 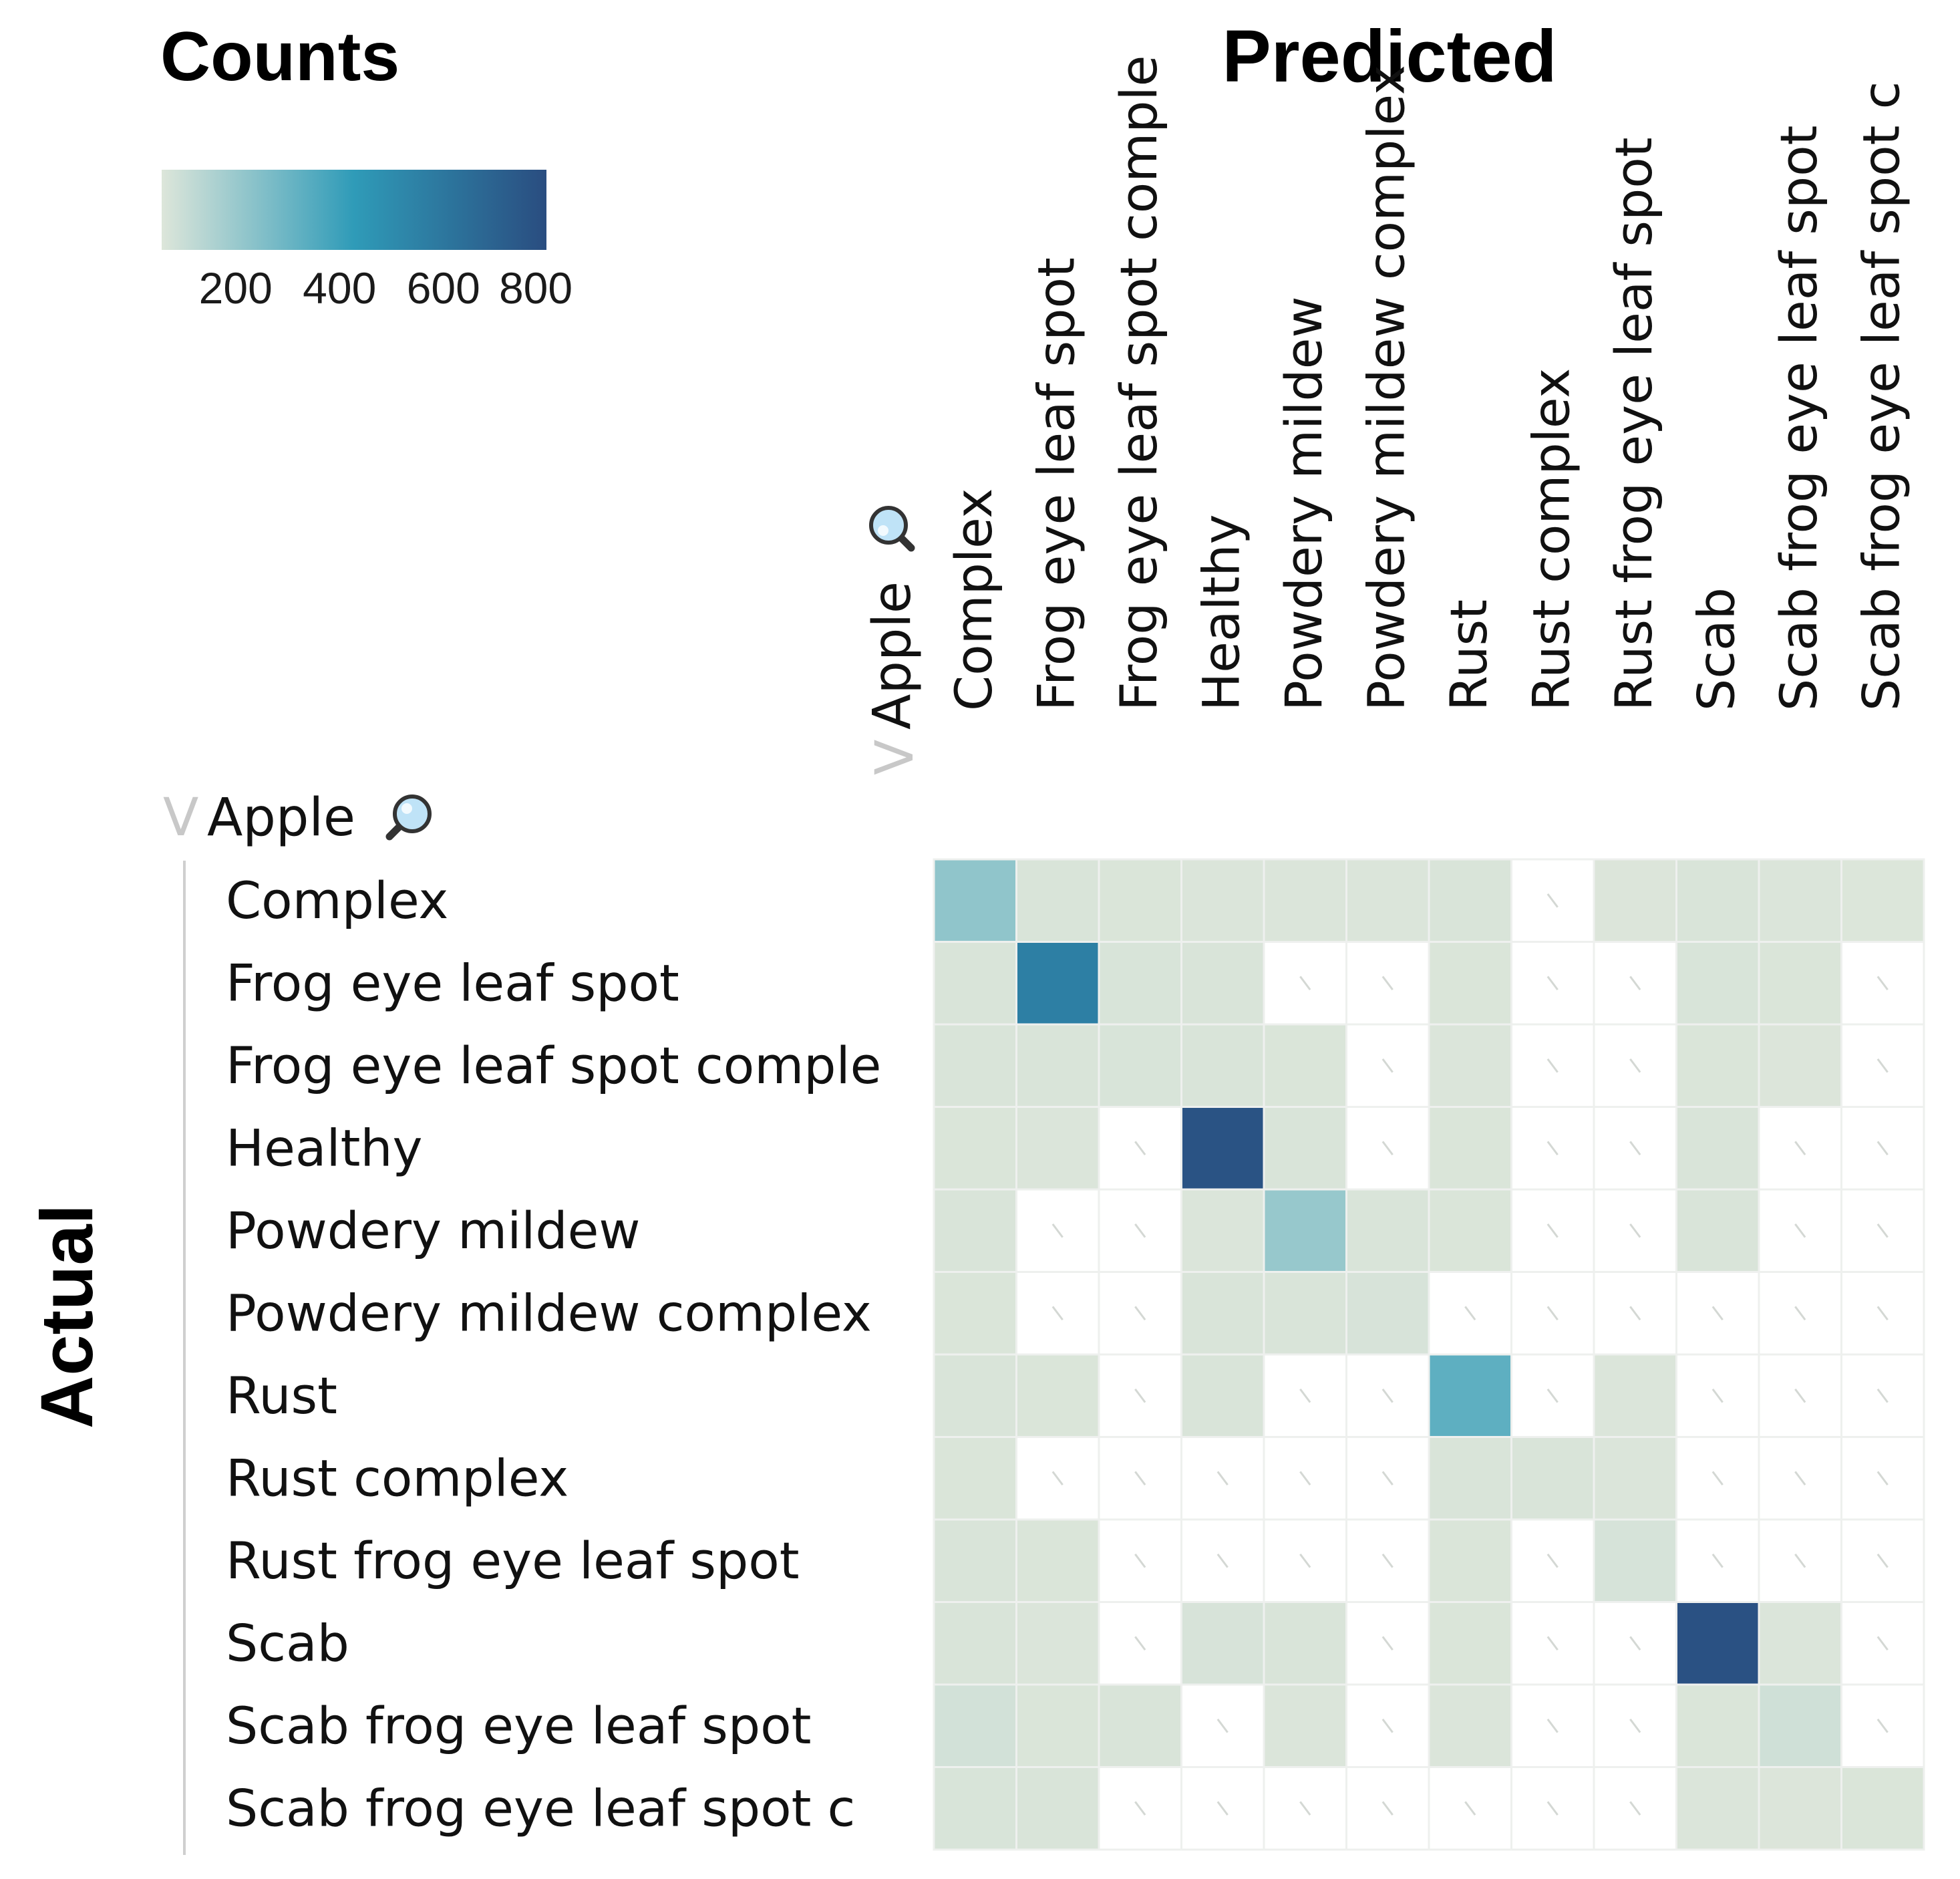 I want to click on row-label: Frog eye leaf spot, so click(x=452, y=982).